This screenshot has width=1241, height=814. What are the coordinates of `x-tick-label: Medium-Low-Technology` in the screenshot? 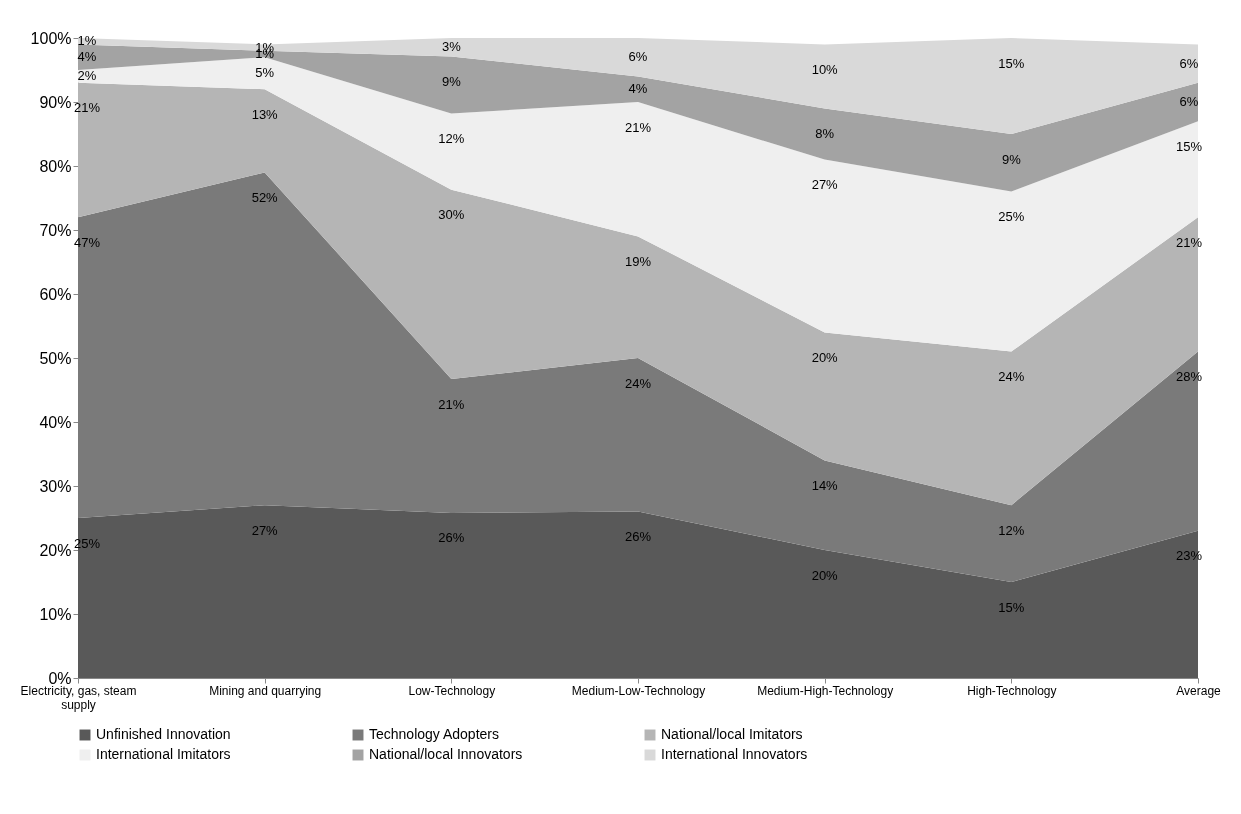 It's located at (638, 690).